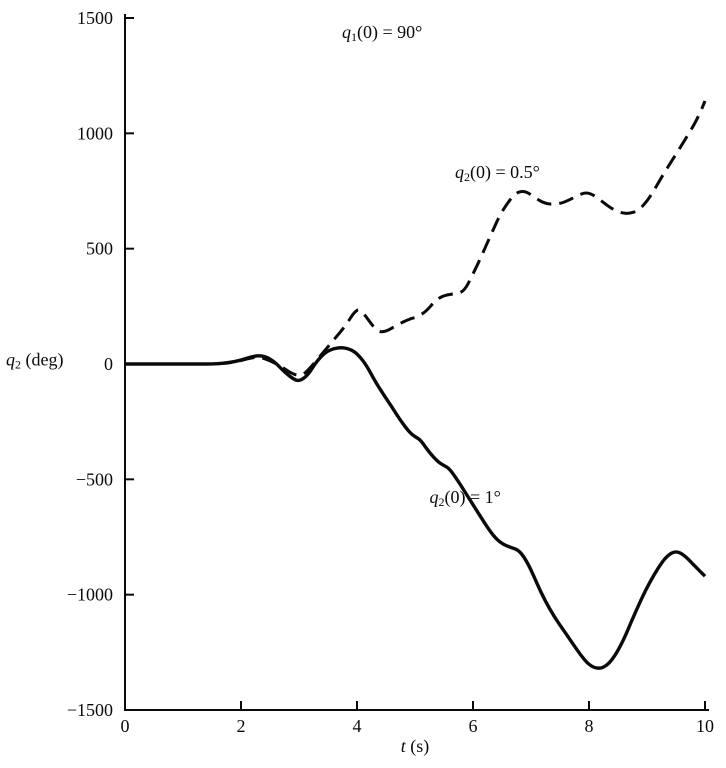 This screenshot has width=726, height=768. Describe the element at coordinates (99, 249) in the screenshot. I see `y-tick-label: 500` at that location.